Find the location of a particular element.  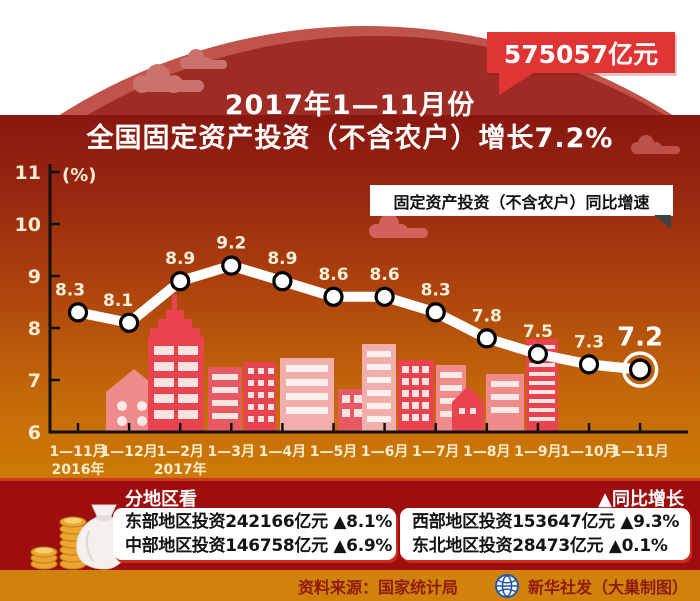

credit-text: 新华社发（大巢制图） is located at coordinates (607, 587).